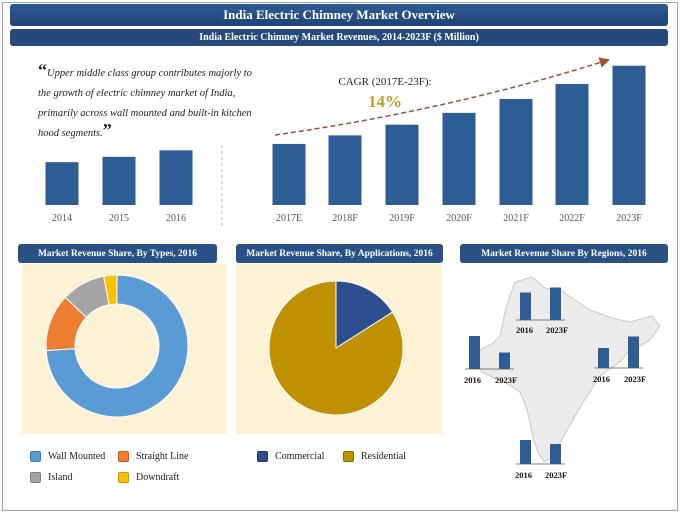 The height and width of the screenshot is (513, 680). Describe the element at coordinates (506, 380) in the screenshot. I see `west-2023f-label: 2023F` at that location.